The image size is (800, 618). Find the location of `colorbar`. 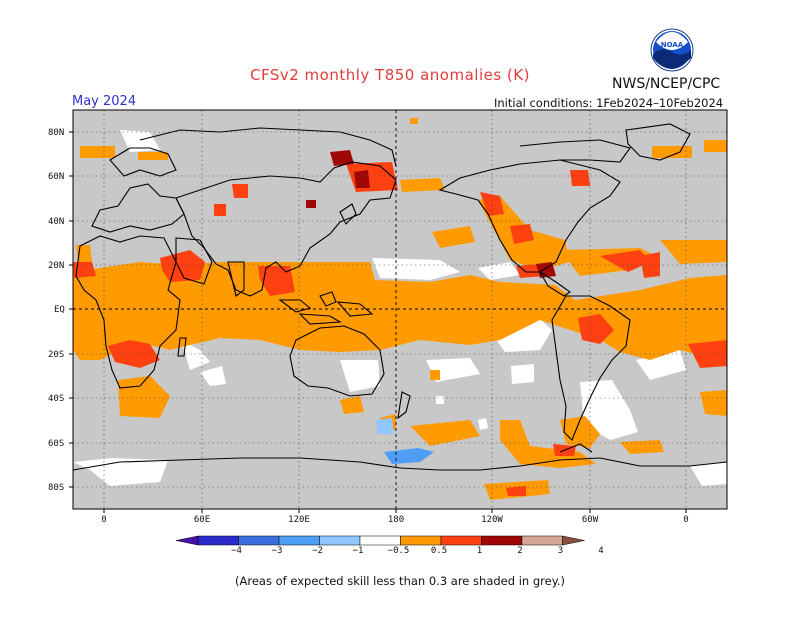

colorbar is located at coordinates (380, 540).